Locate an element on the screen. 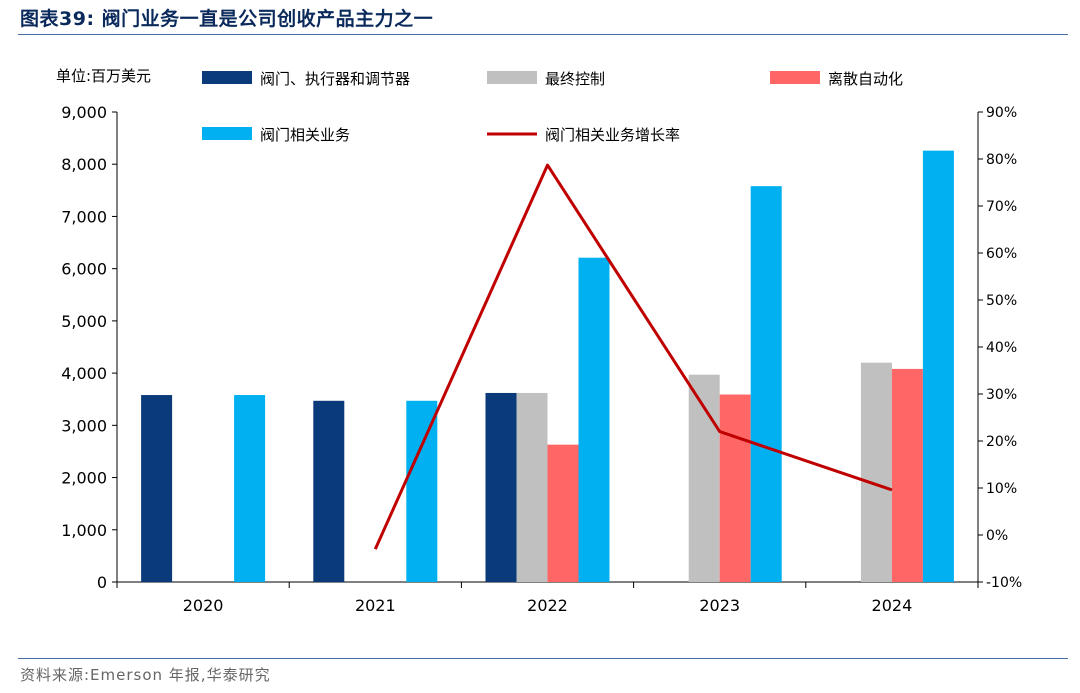 This screenshot has height=693, width=1080. y-tick-label: 8,000 is located at coordinates (84, 164).